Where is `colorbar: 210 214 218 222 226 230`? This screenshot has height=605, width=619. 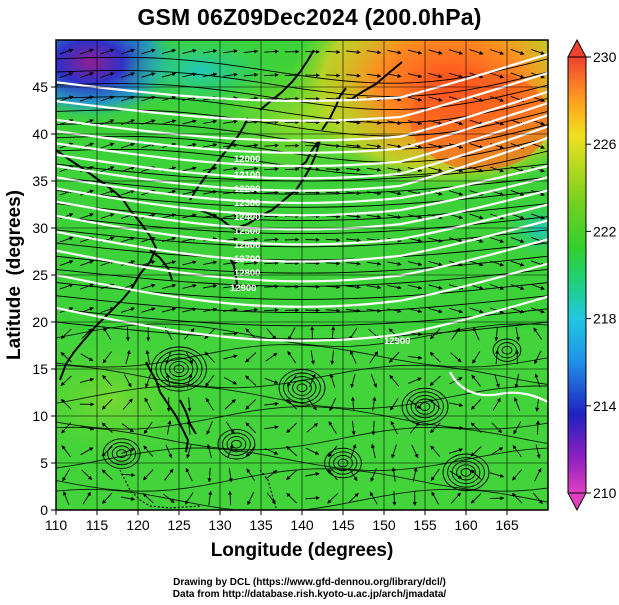 colorbar: 210 214 218 222 226 230 is located at coordinates (592, 275).